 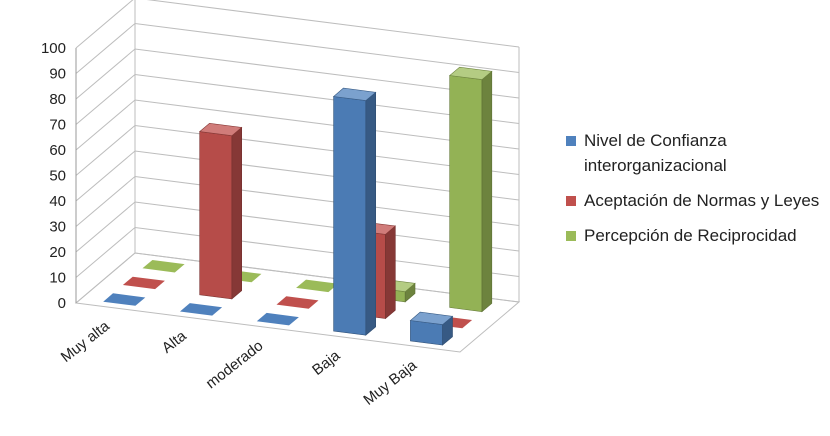 I want to click on y-tick-label: 100, so click(x=53, y=48).